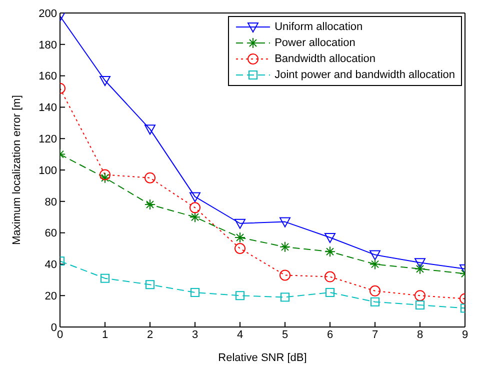 Image resolution: width=478 pixels, height=371 pixels. I want to click on y-axis-title: Maximum localization error [m], so click(16, 170).